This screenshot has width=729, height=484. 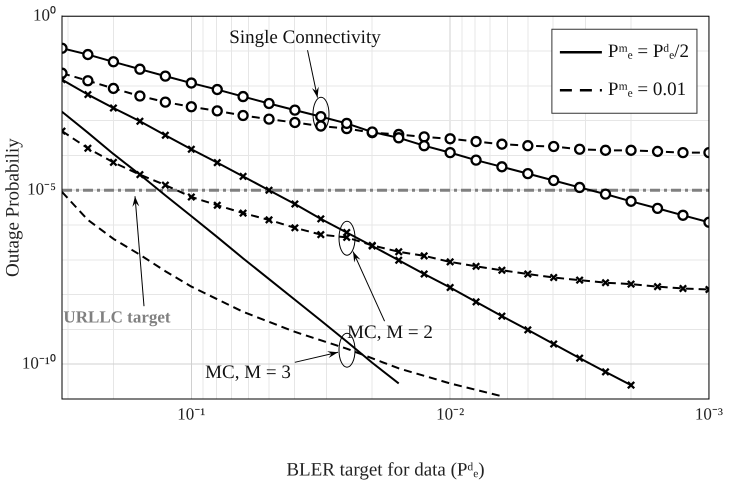 What do you see at coordinates (709, 414) in the screenshot?
I see `x-tick-label: 10⁻³` at bounding box center [709, 414].